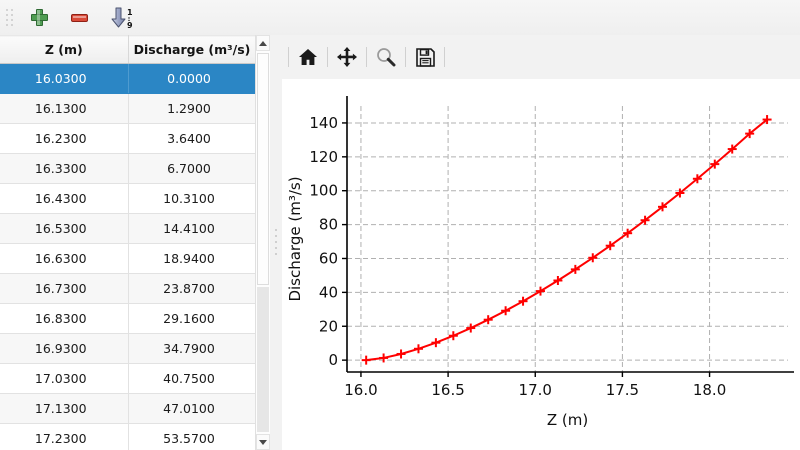  I want to click on cell-discharge: 6.7000, so click(192, 168).